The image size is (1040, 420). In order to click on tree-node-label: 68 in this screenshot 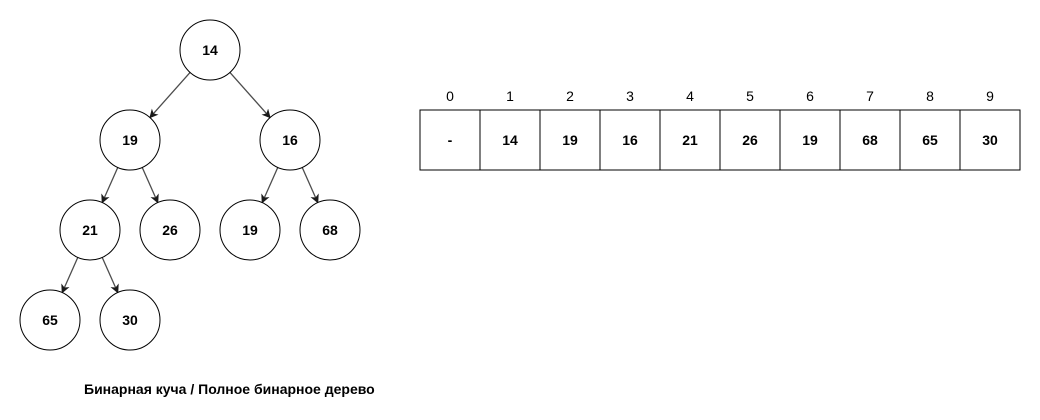, I will do `click(330, 230)`.